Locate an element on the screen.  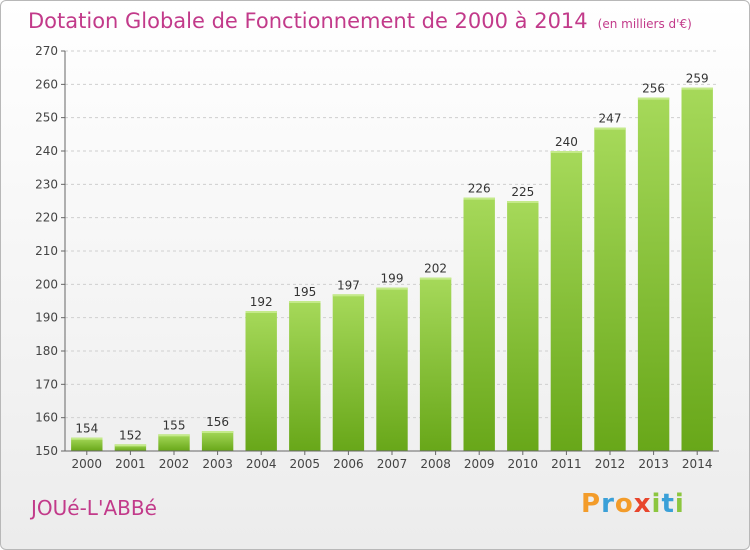
y-tick-label: 250 is located at coordinates (46, 118).